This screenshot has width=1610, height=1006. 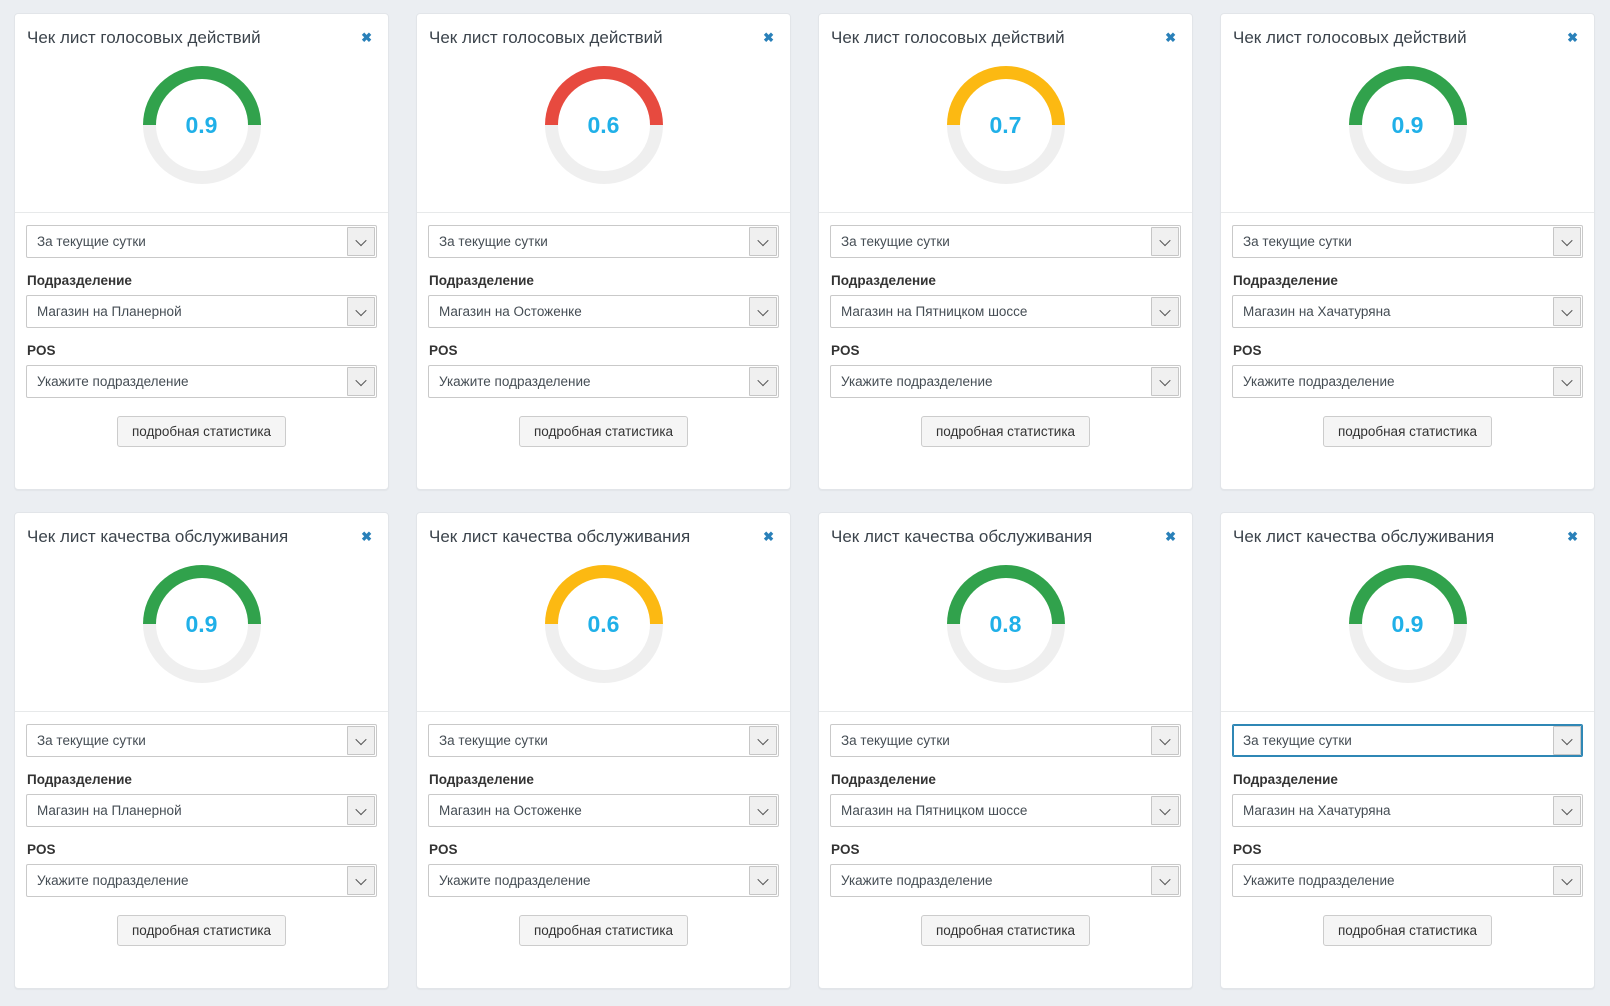 I want to click on gauge-inner: 0.7, so click(x=1005, y=125).